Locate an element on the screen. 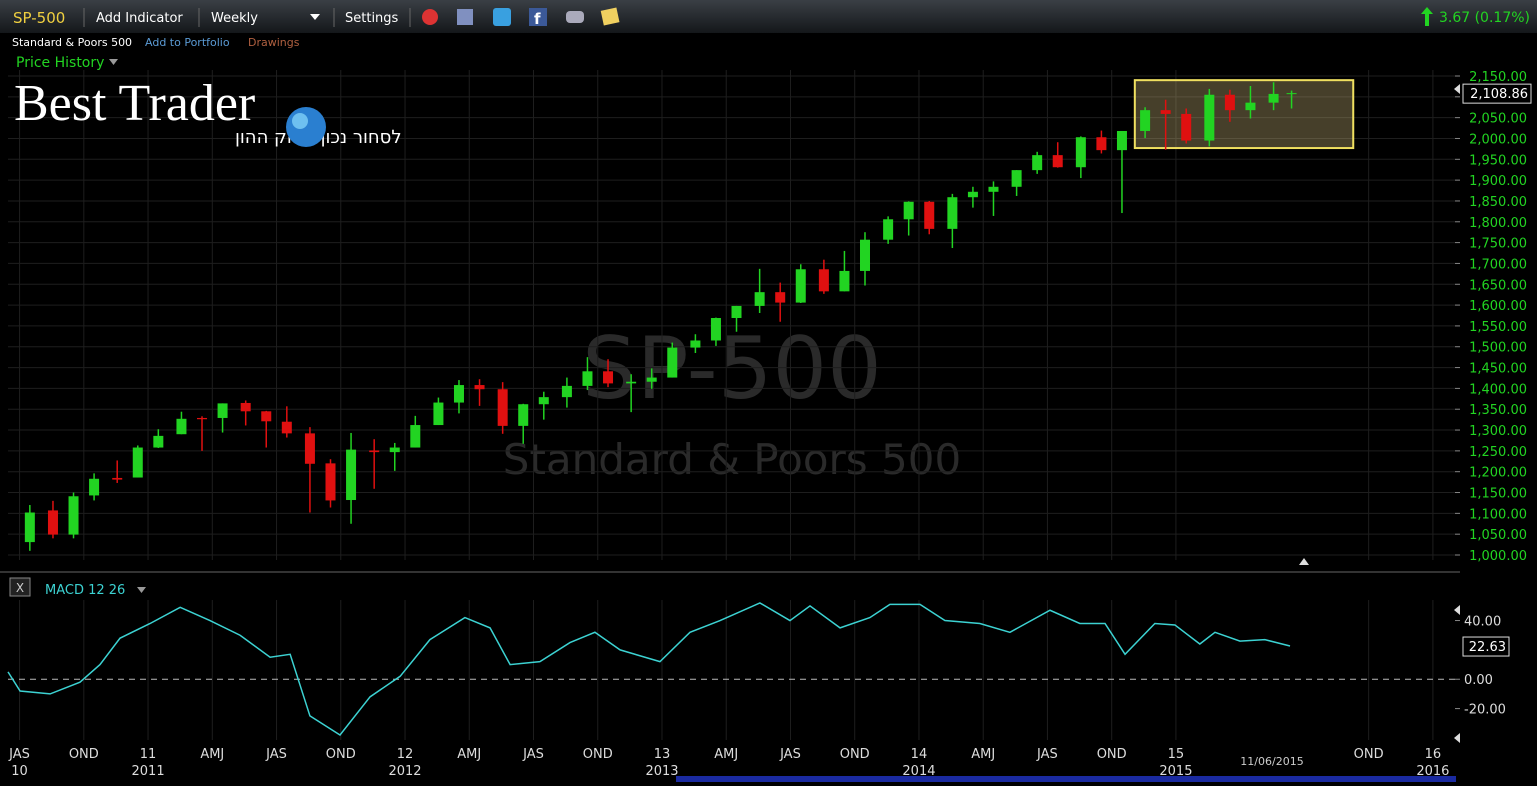  macd-line is located at coordinates (649, 669).